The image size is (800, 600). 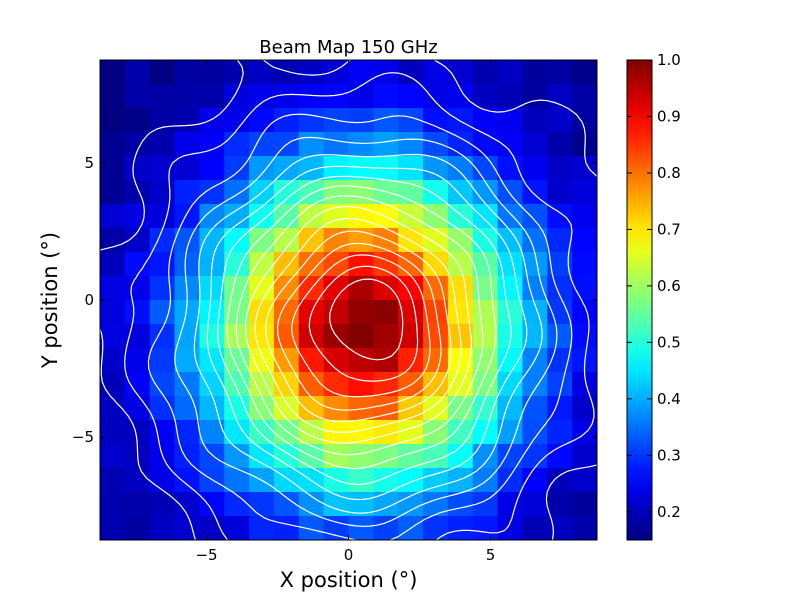 I want to click on colorbar-tick-label: 0.3, so click(x=669, y=455).